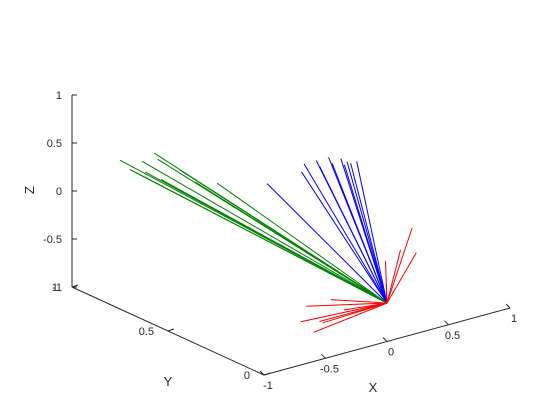 This screenshot has height=420, width=560. What do you see at coordinates (373, 387) in the screenshot?
I see `x-axis-label: X` at bounding box center [373, 387].